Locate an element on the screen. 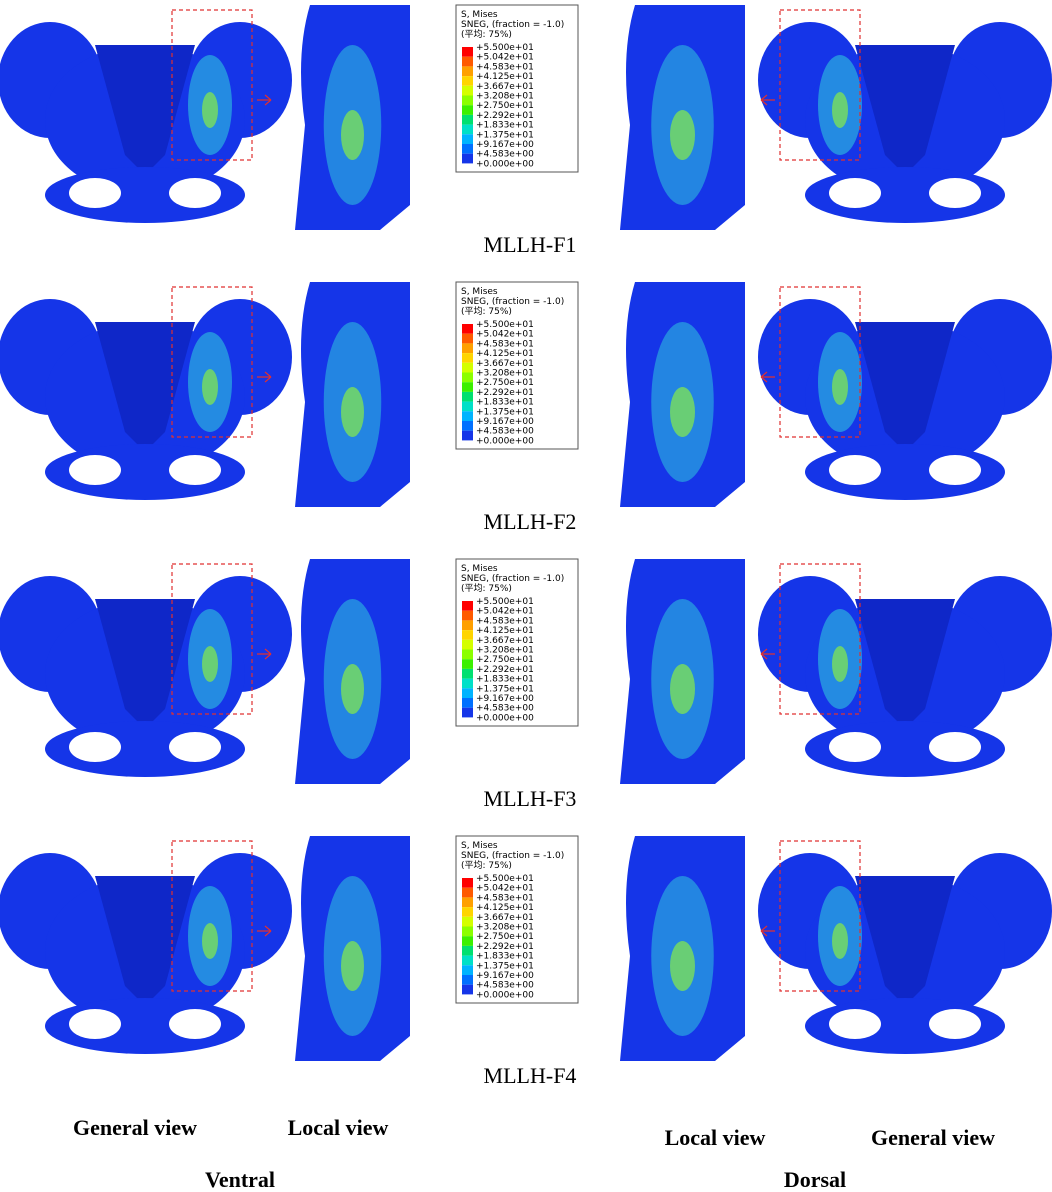 The height and width of the screenshot is (1192, 1052). legend-value: +3.667e+01 is located at coordinates (505, 918).